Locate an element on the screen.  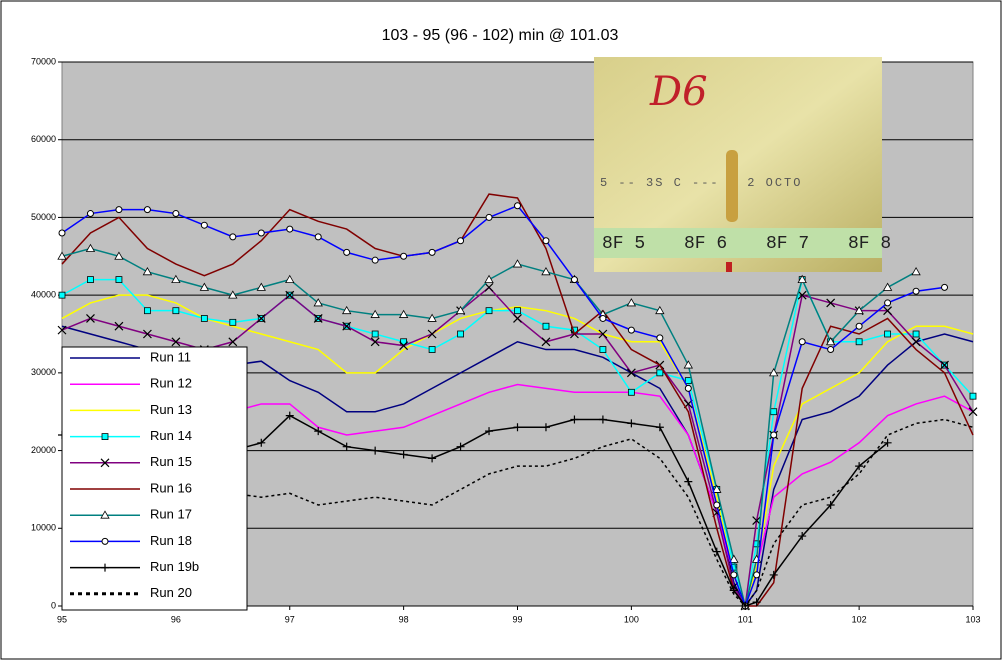
legend-label: Run 20 is located at coordinates (171, 592).